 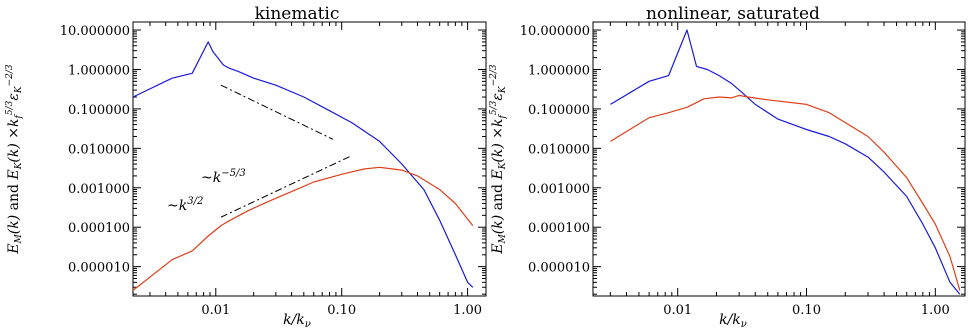 I want to click on series-line-red, so click(x=303, y=228).